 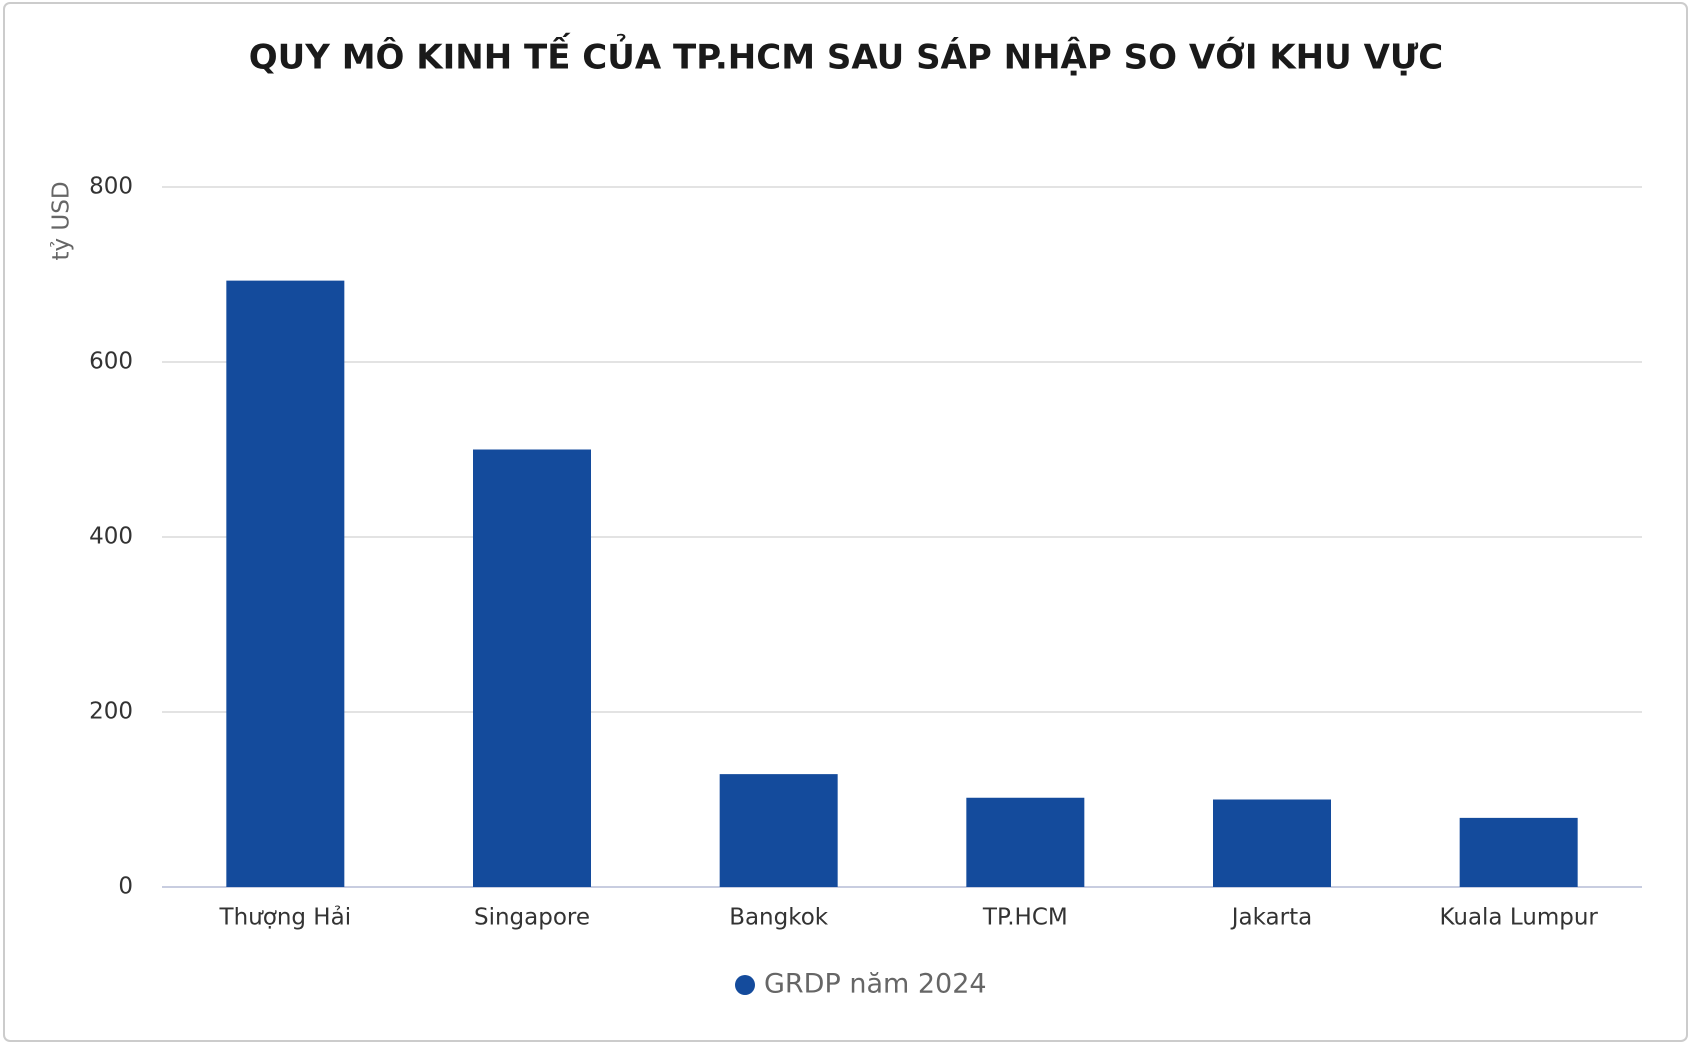 I want to click on x-tick-label: TP.HCM, so click(x=1025, y=918).